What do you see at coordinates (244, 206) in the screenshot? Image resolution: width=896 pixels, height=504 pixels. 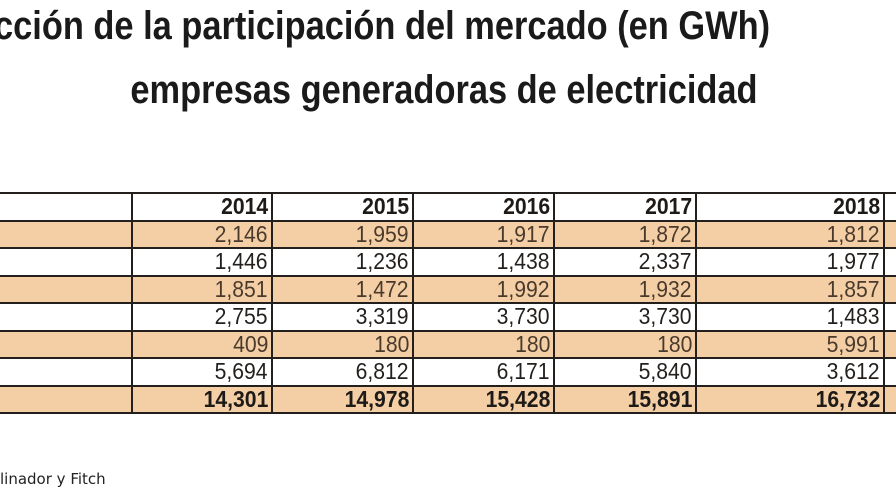 I see `header-text: 2014` at bounding box center [244, 206].